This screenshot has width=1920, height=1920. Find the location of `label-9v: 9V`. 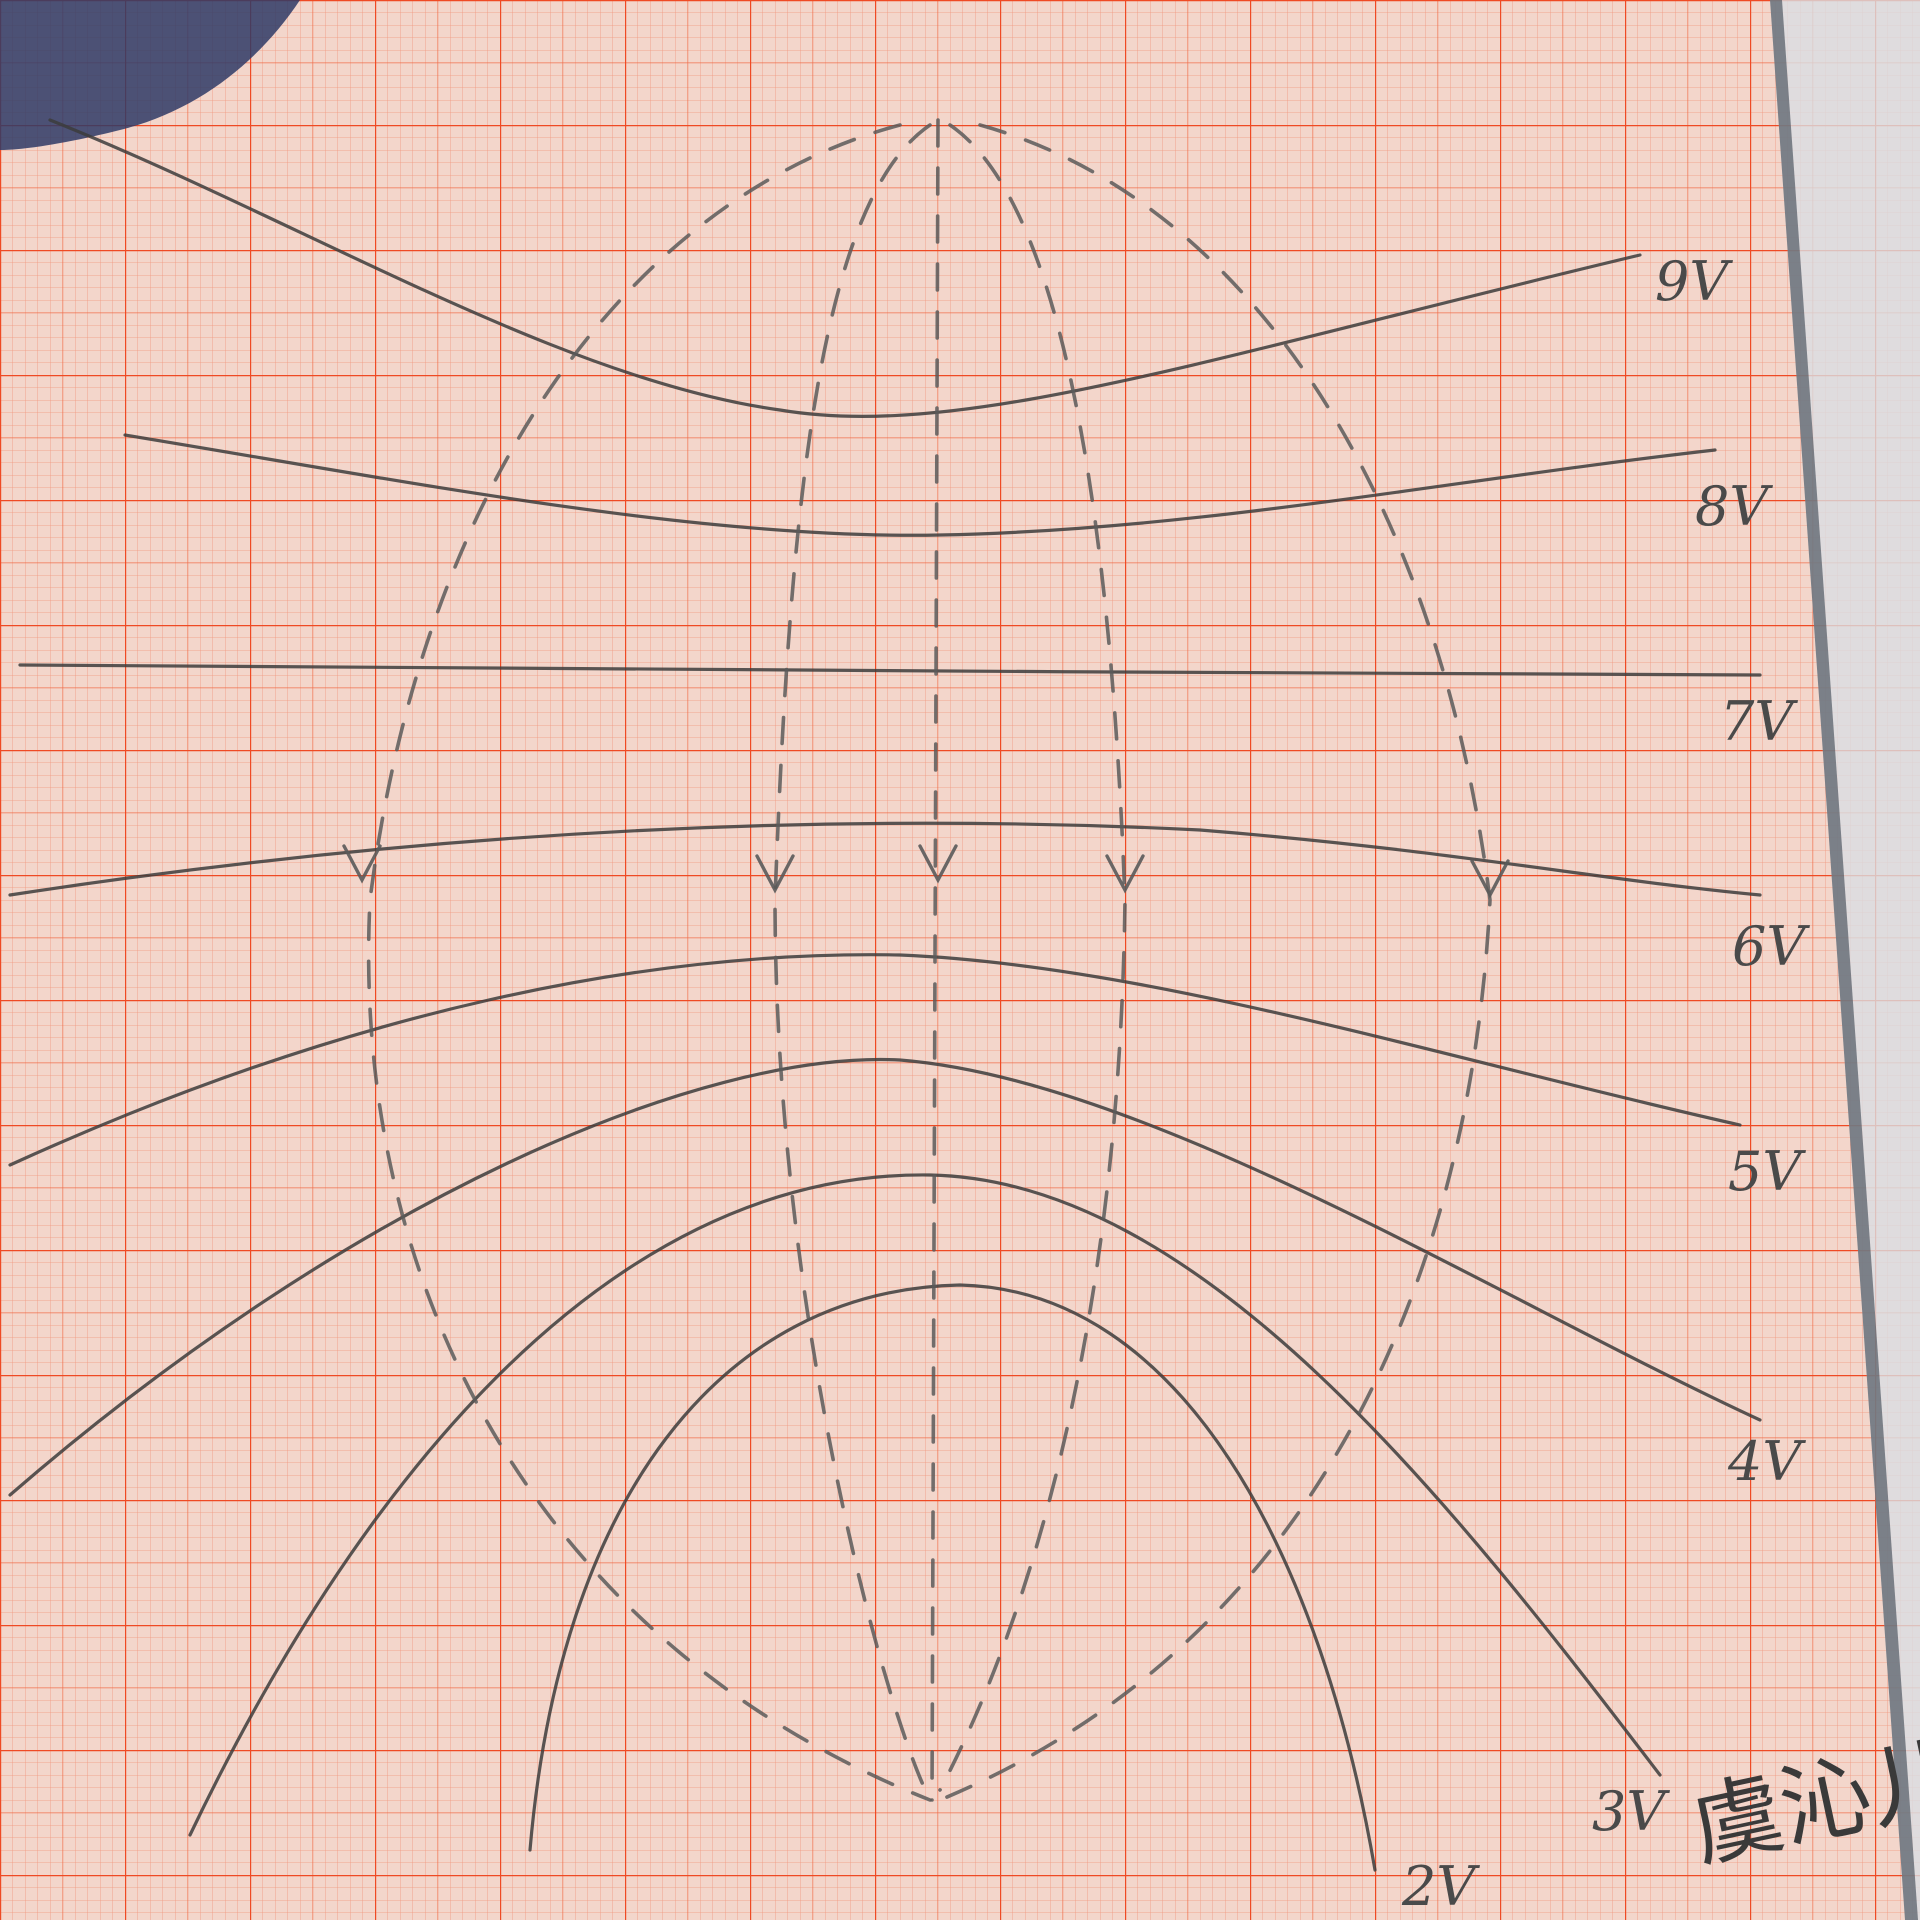

label-9v: 9V is located at coordinates (1694, 281).